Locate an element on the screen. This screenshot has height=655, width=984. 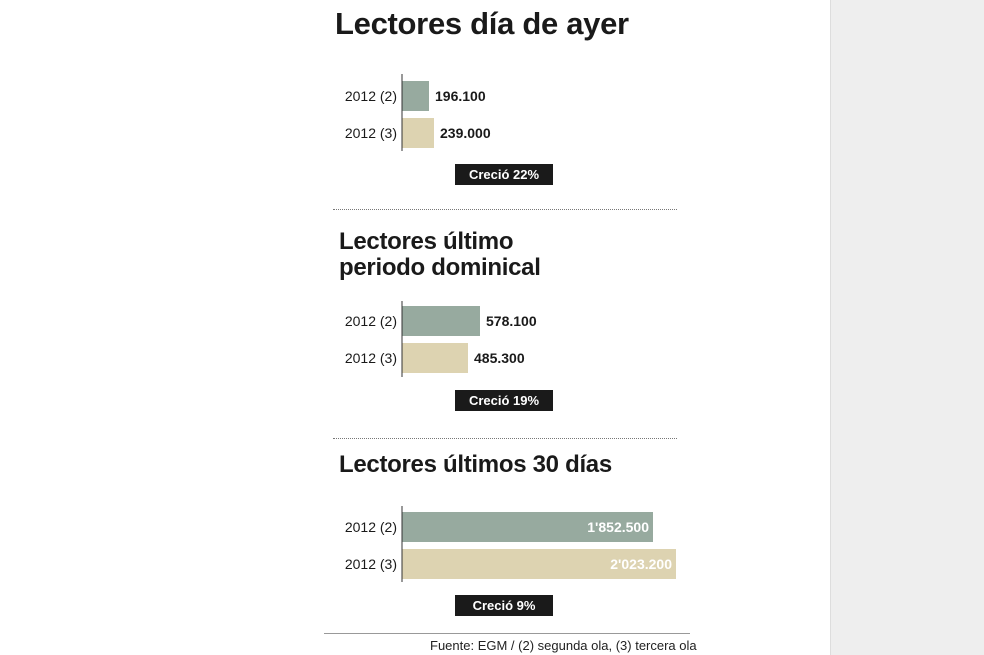
chart-title-30-day-readers: Lectores últimos 30 días is located at coordinates (475, 464).